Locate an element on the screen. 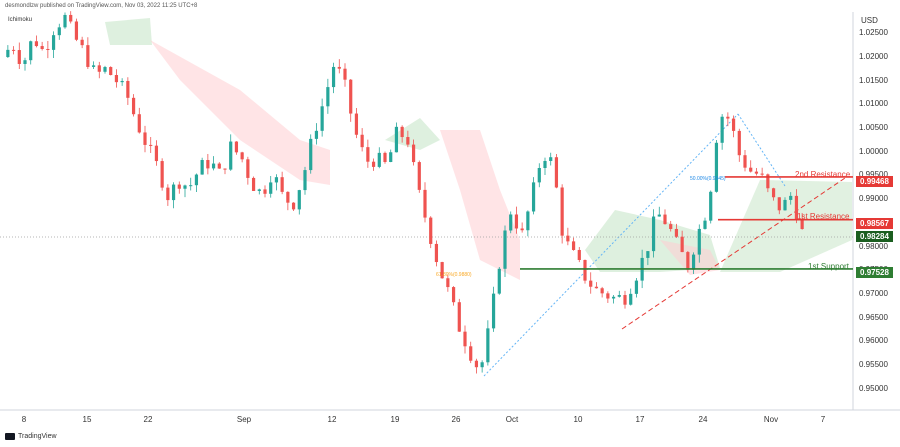 This screenshot has height=447, width=900. ascending-trendline is located at coordinates (733, 253).